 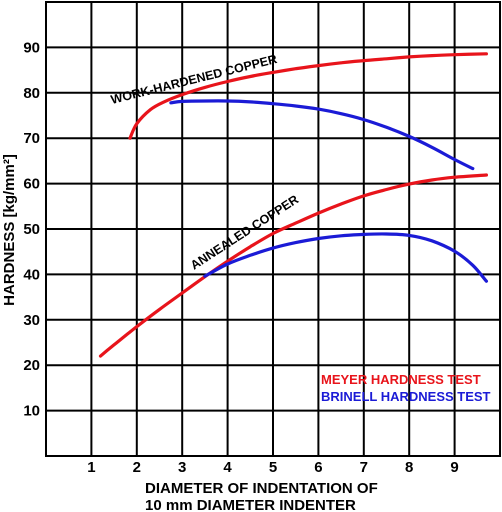 What do you see at coordinates (401, 379) in the screenshot?
I see `legend-meyer: MEYER HARDNESS TEST` at bounding box center [401, 379].